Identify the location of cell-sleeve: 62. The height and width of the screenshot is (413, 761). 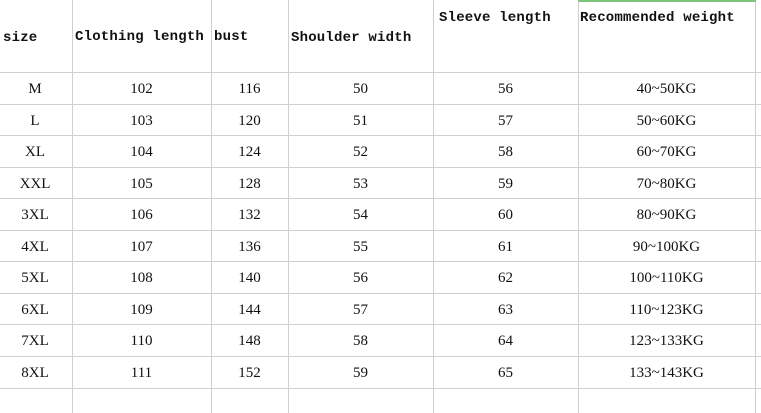
(505, 278).